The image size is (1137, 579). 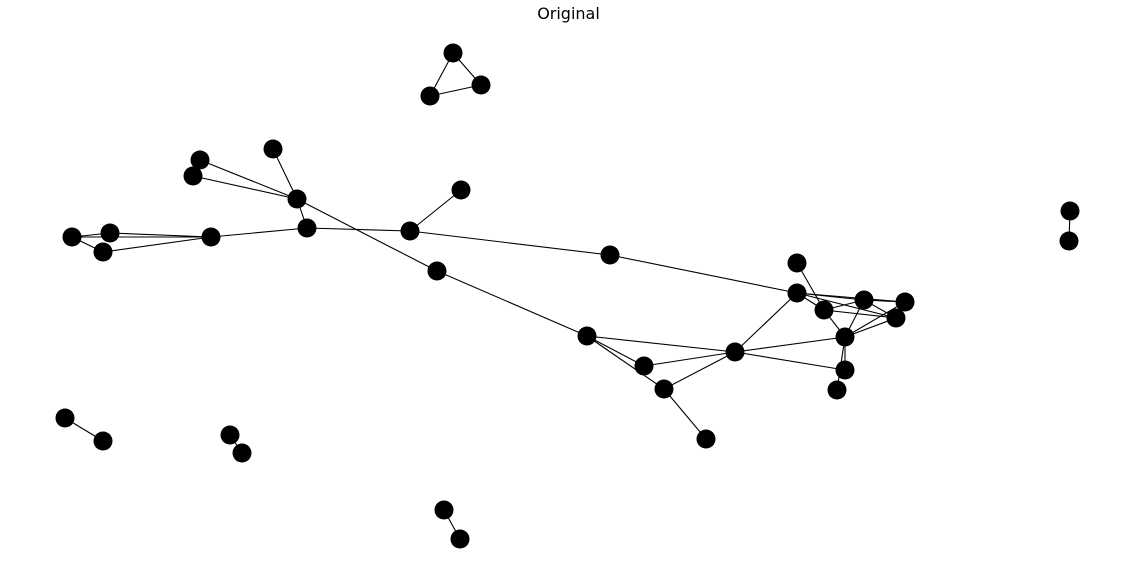 I want to click on graph-title: Original, so click(x=568, y=13).